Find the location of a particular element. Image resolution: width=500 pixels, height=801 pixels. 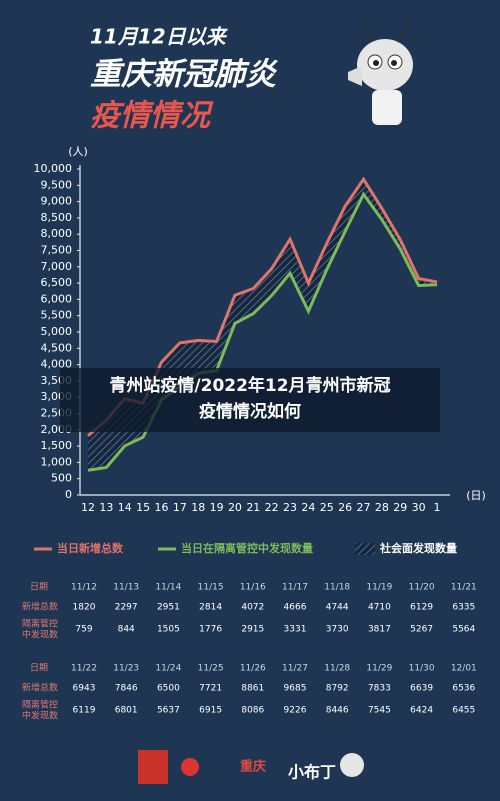

value-cell: 8086 is located at coordinates (252, 711).